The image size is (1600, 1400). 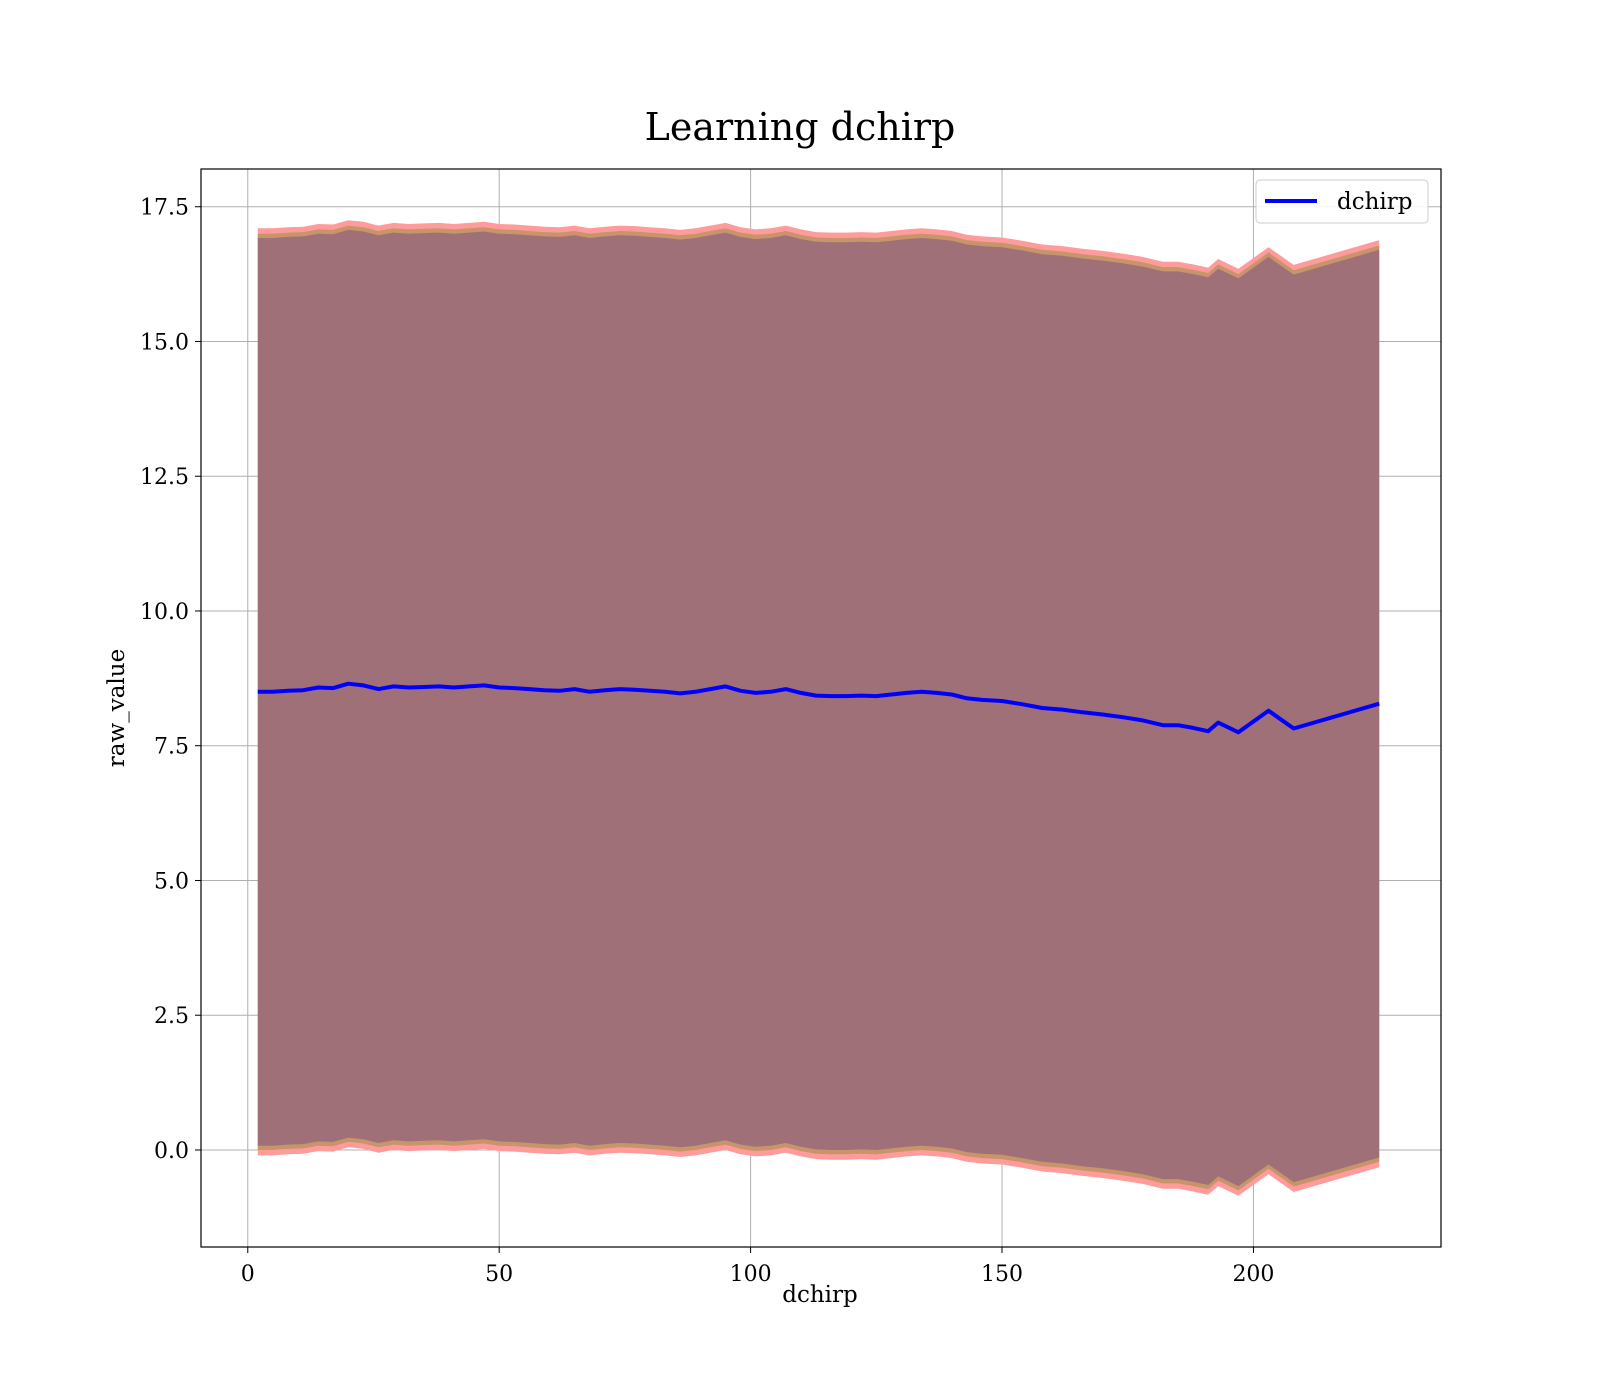 I want to click on y-tick-label: 5.0, so click(x=171, y=881).